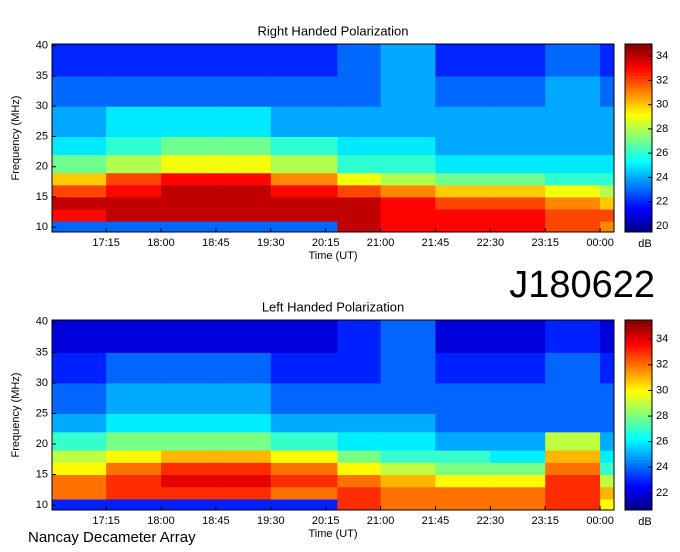  What do you see at coordinates (662, 80) in the screenshot?
I see `colorbar-tick-label: 32` at bounding box center [662, 80].